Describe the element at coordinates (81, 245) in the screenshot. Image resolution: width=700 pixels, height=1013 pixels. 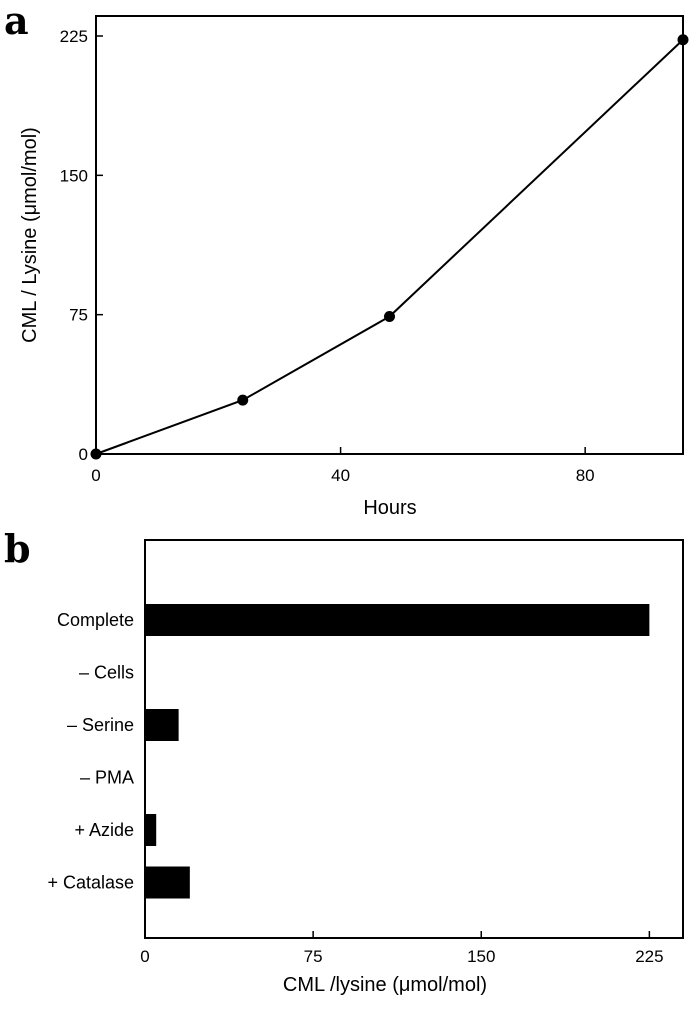
I see `panel-a-y-axis: 0 75 150 225` at that location.